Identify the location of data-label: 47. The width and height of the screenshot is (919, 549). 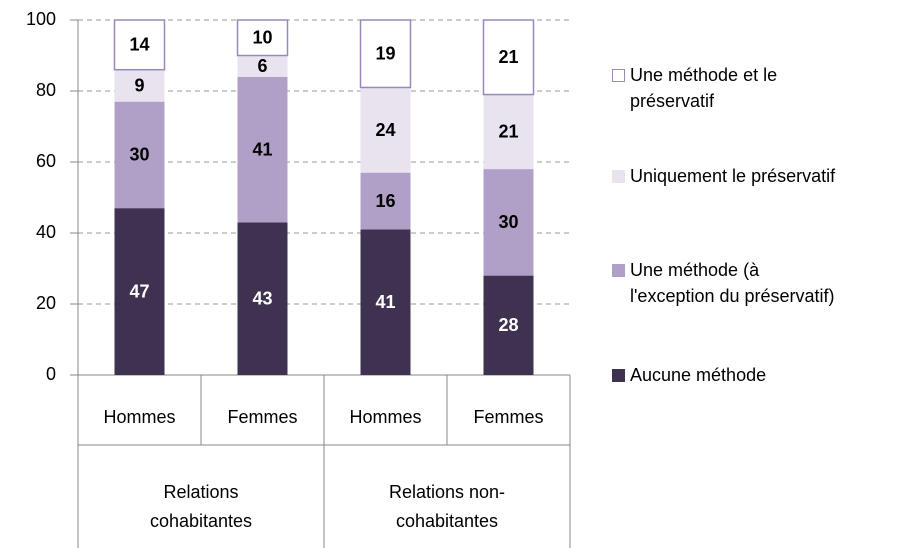
(139, 291).